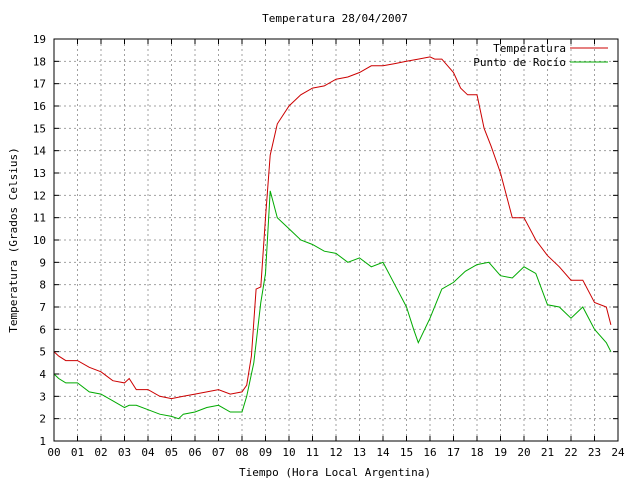 Image resolution: width=640 pixels, height=480 pixels. What do you see at coordinates (500, 452) in the screenshot?
I see `x-tick-label: 19` at bounding box center [500, 452].